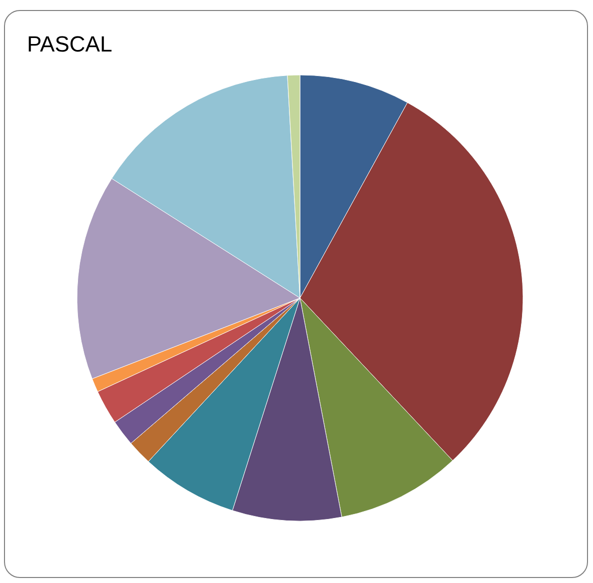 The height and width of the screenshot is (583, 593). What do you see at coordinates (69, 44) in the screenshot?
I see `chart-title: PASCAL` at bounding box center [69, 44].